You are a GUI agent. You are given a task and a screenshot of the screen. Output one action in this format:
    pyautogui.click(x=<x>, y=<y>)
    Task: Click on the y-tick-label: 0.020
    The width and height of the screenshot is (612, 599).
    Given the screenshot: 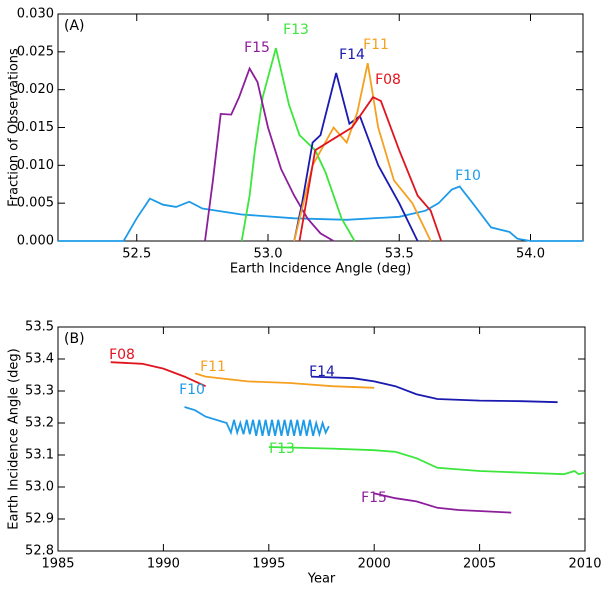 What is the action you would take?
    pyautogui.click(x=35, y=89)
    